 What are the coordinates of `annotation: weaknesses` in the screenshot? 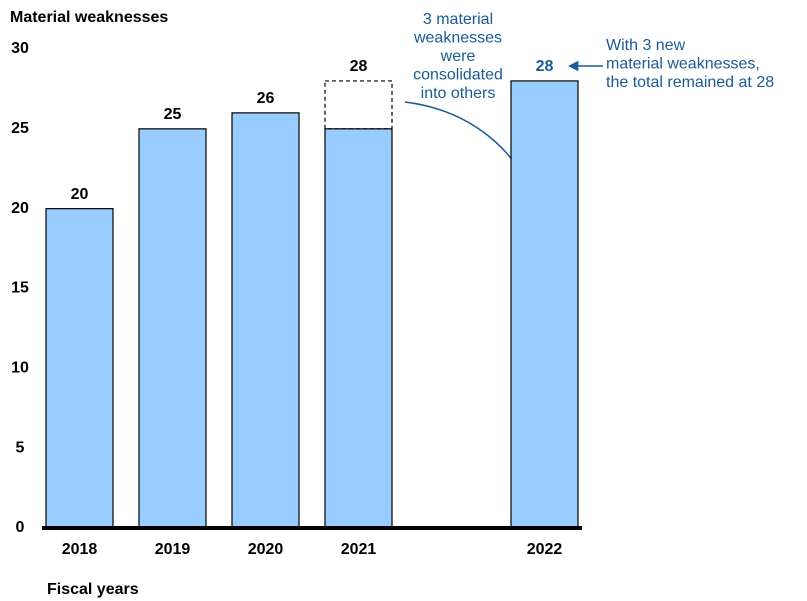 It's located at (457, 38).